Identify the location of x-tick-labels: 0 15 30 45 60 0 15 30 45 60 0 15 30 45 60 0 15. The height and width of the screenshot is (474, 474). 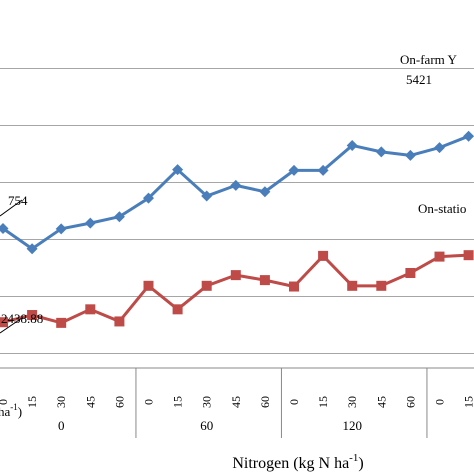
(237, 402).